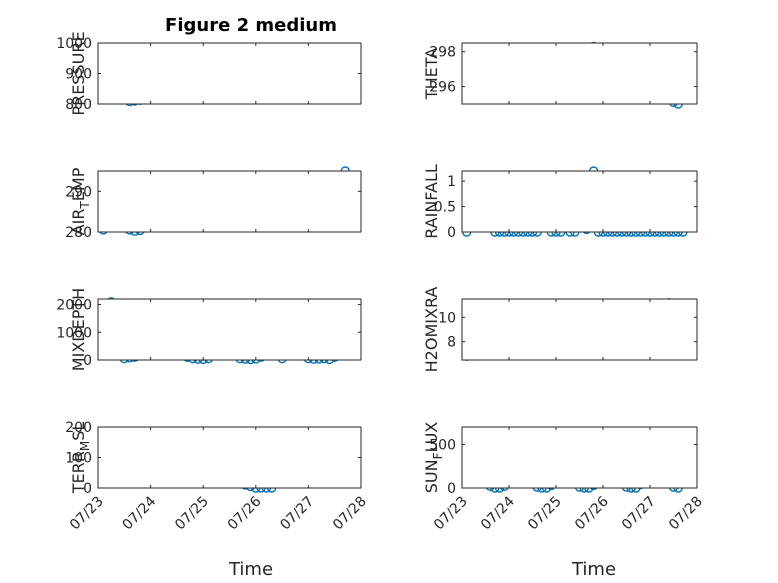 Image resolution: width=778 pixels, height=583 pixels. I want to click on y-tick-label: 2000, so click(74, 306).